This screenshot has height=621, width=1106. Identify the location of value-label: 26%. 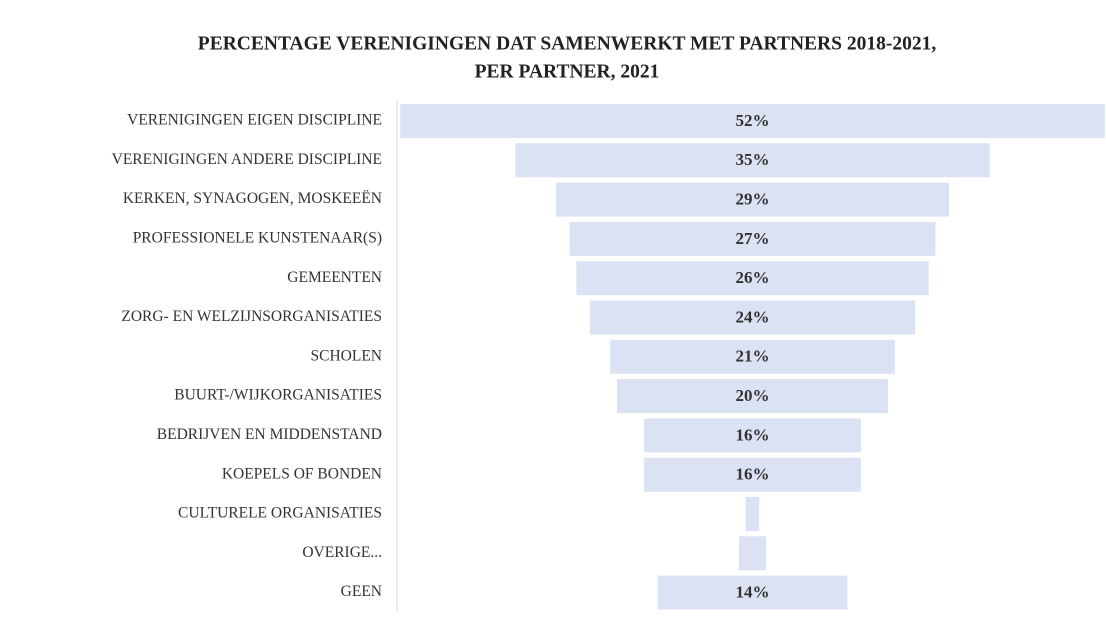
(753, 277).